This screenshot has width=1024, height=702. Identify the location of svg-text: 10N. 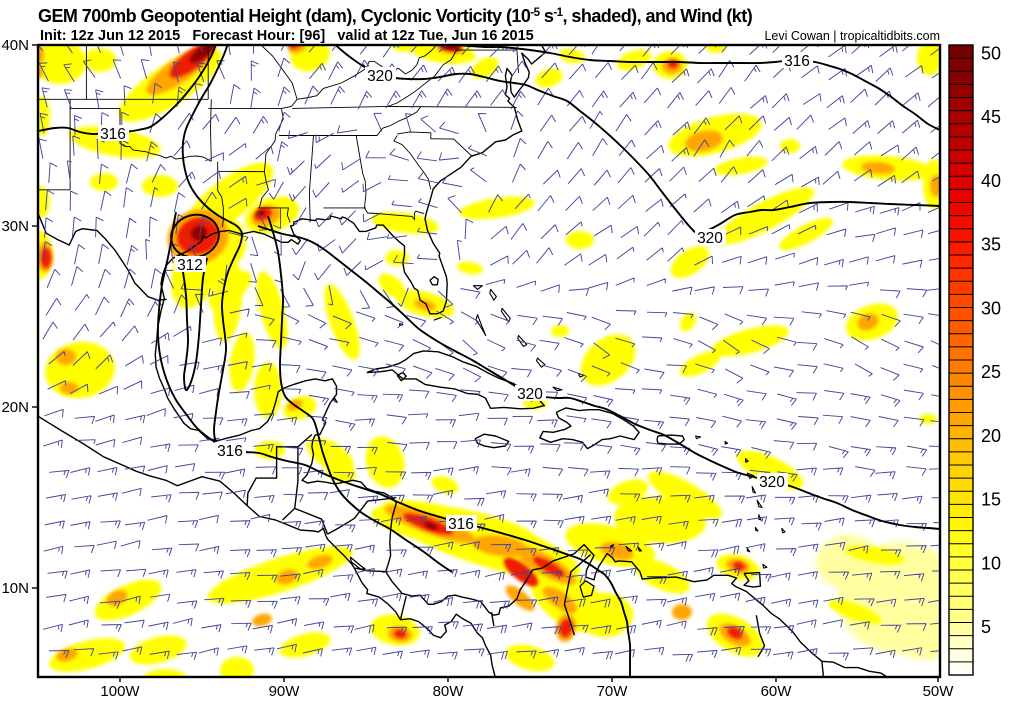
(15, 588).